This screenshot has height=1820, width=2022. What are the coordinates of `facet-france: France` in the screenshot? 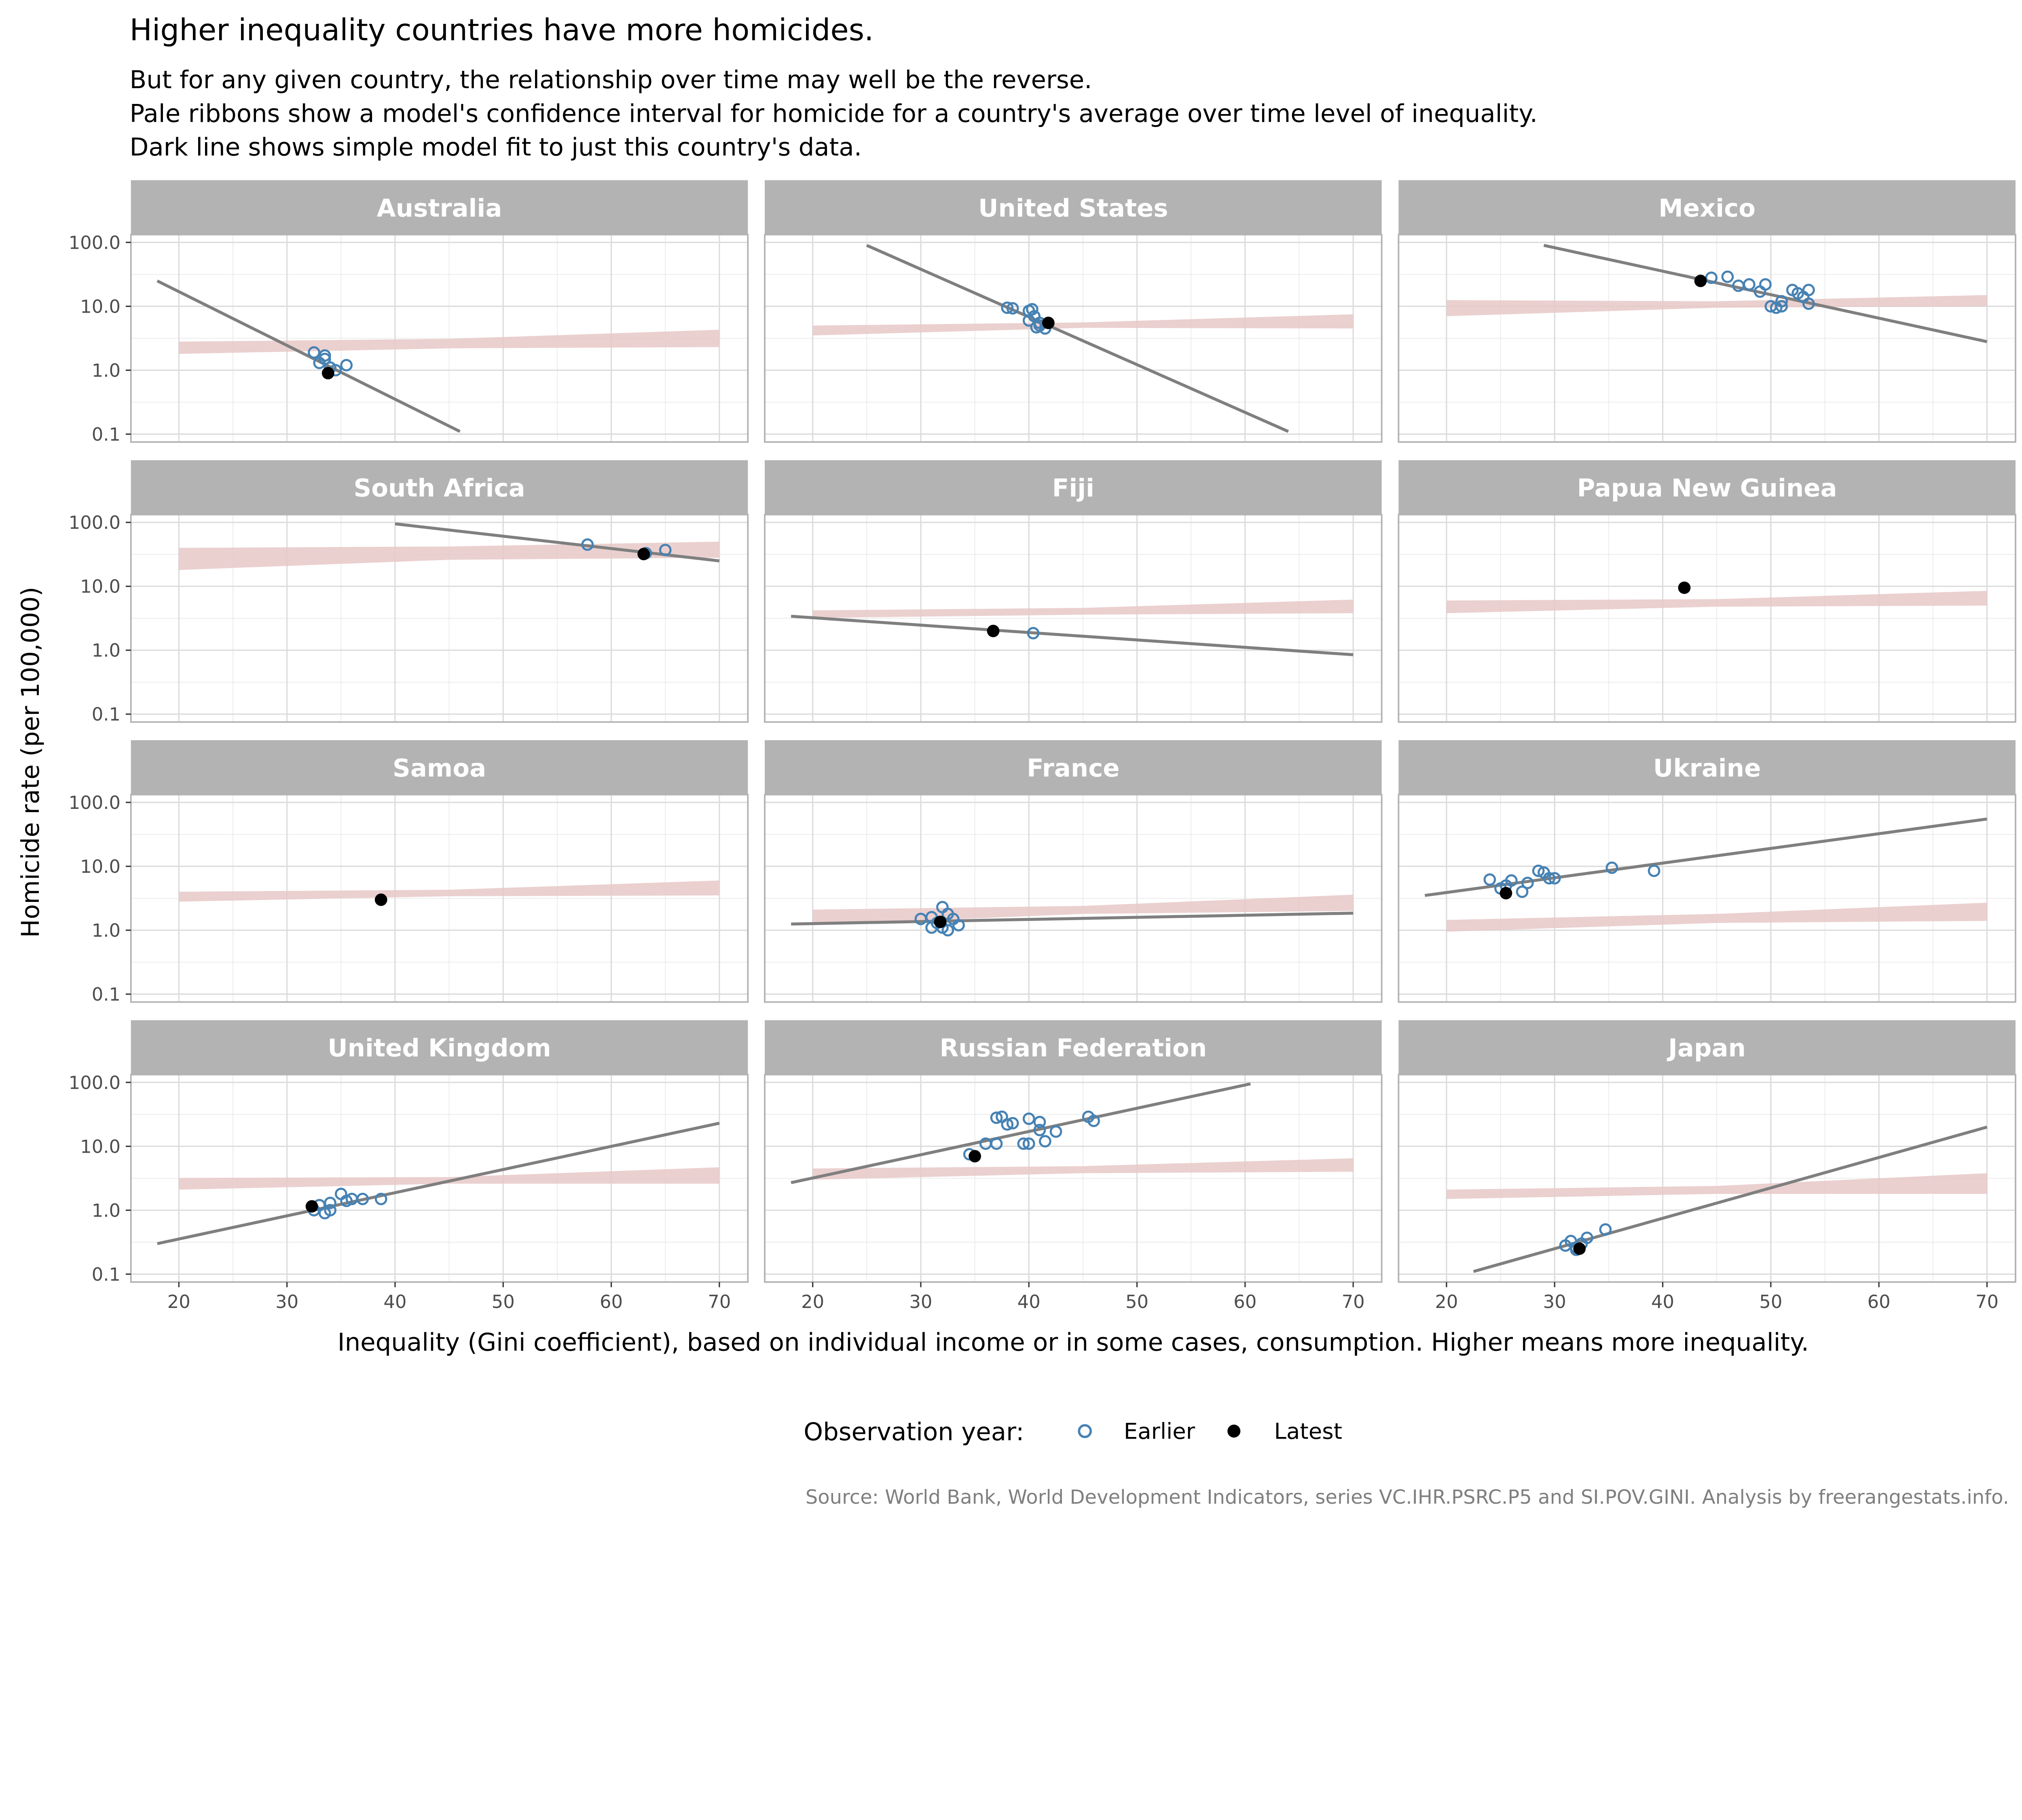 It's located at (1073, 871).